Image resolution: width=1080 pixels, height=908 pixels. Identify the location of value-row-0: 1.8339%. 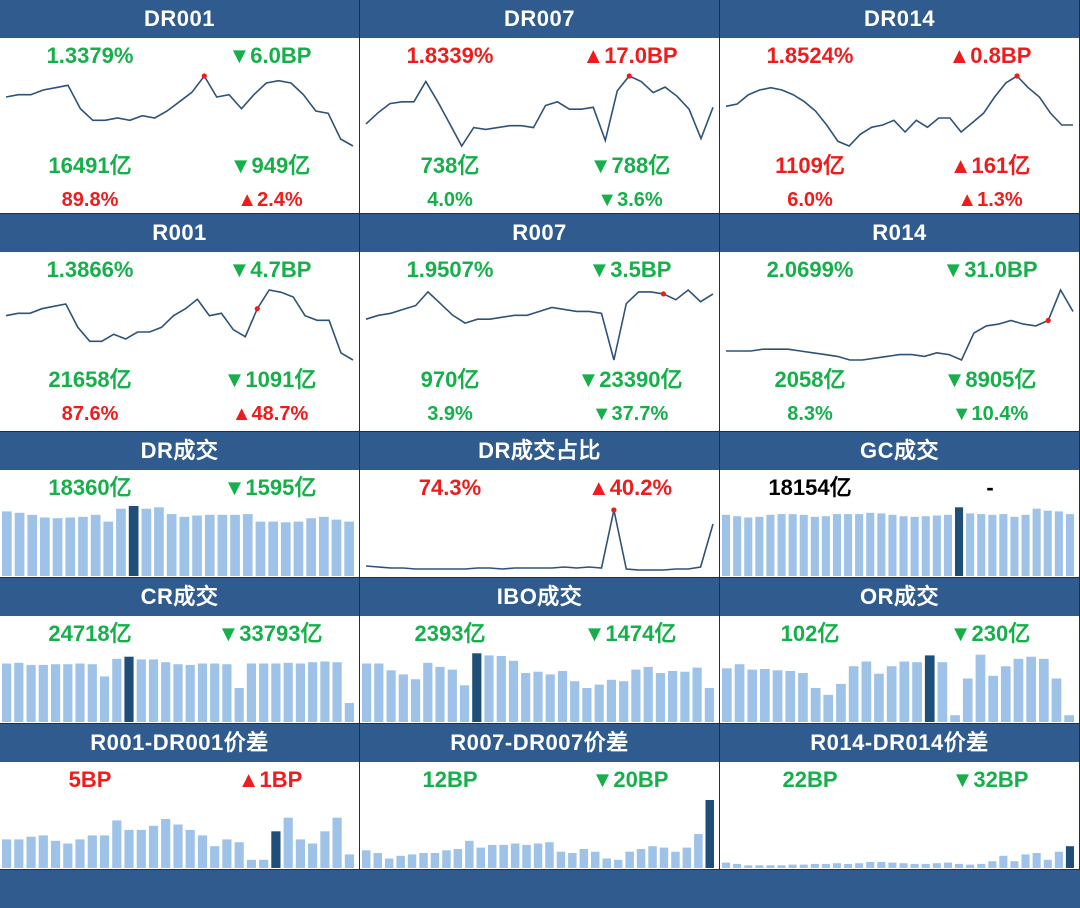
(450, 55).